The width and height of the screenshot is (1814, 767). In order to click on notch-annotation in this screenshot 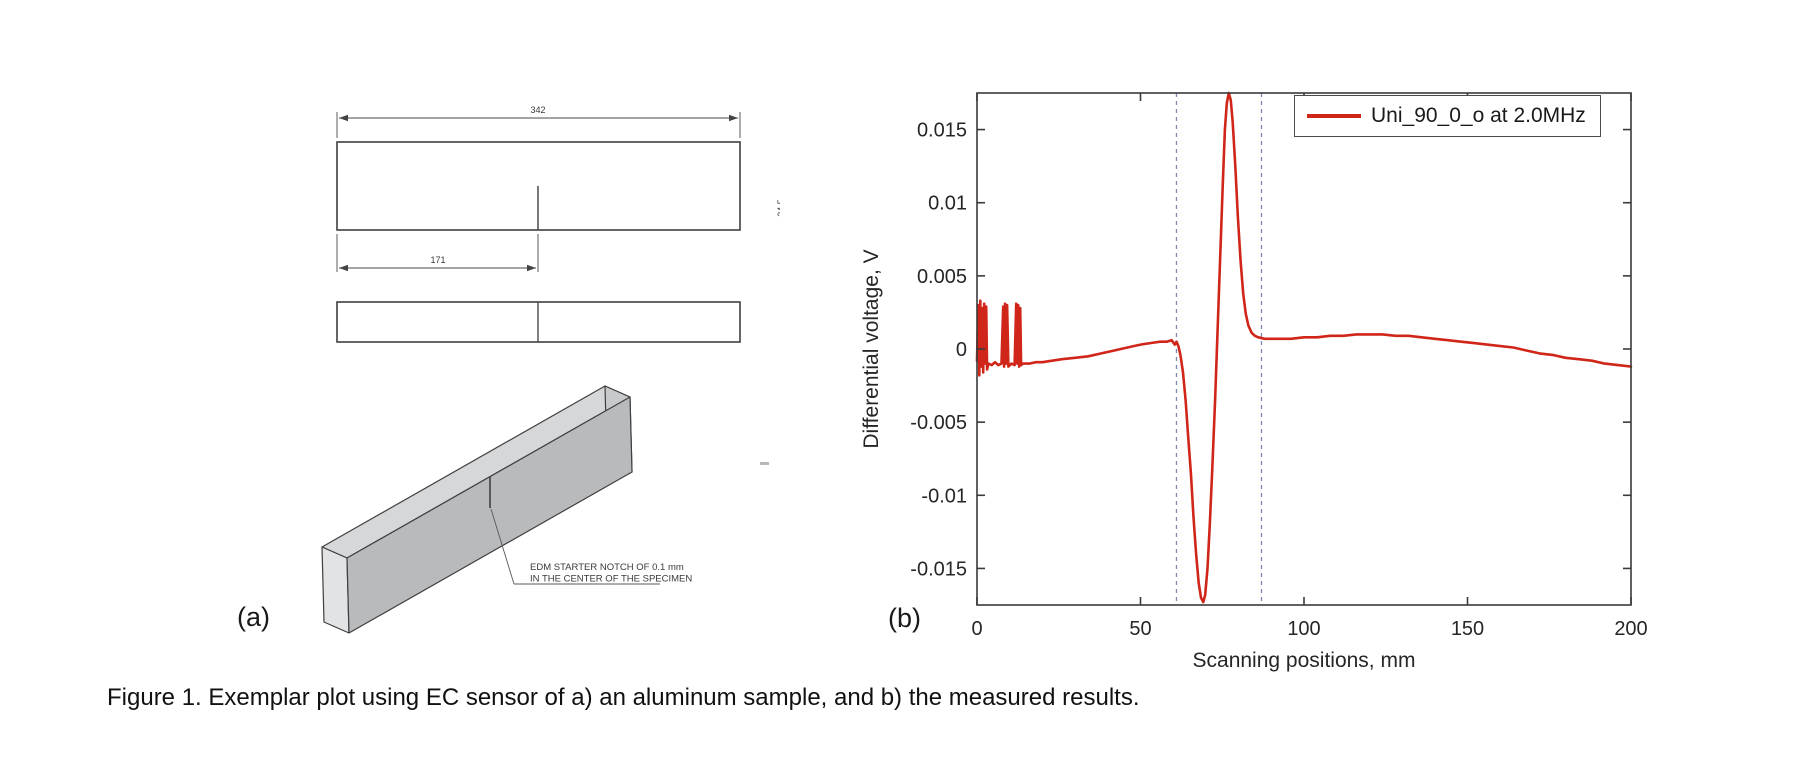, I will do `click(575, 546)`.